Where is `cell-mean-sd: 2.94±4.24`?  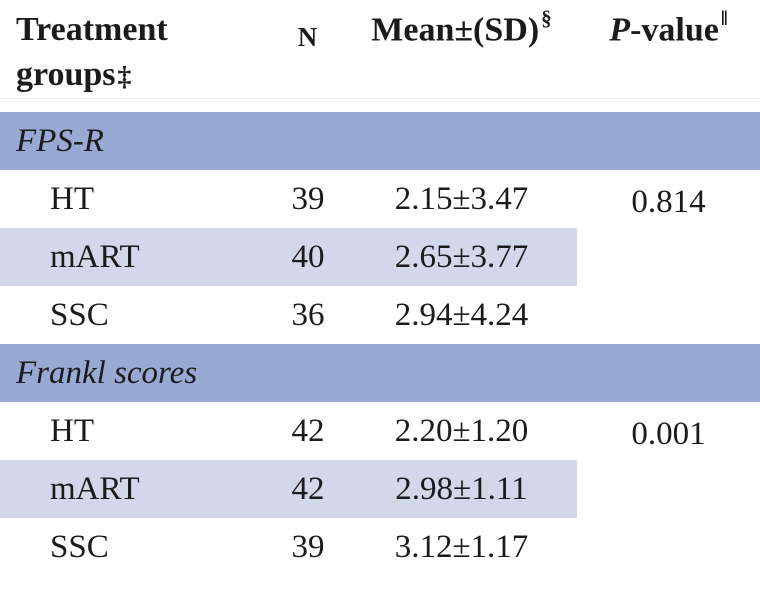 cell-mean-sd: 2.94±4.24 is located at coordinates (461, 314).